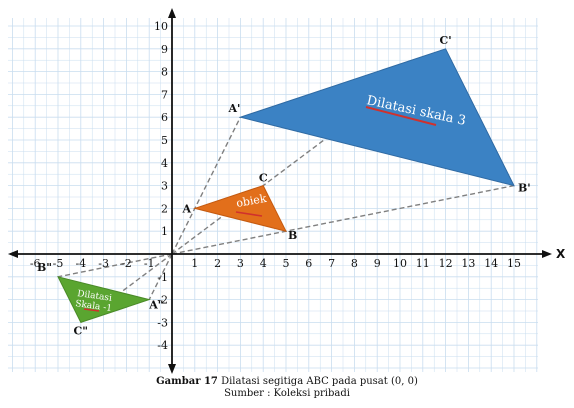 This screenshot has height=408, width=574. What do you see at coordinates (81, 330) in the screenshot?
I see `vertex-label: C"` at bounding box center [81, 330].